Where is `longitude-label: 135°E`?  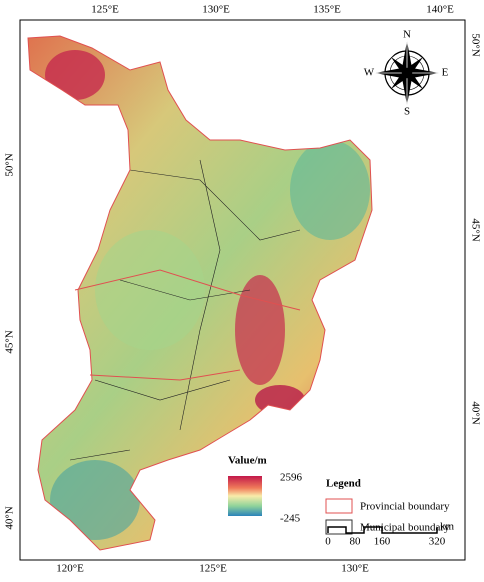 longitude-label: 135°E is located at coordinates (327, 10).